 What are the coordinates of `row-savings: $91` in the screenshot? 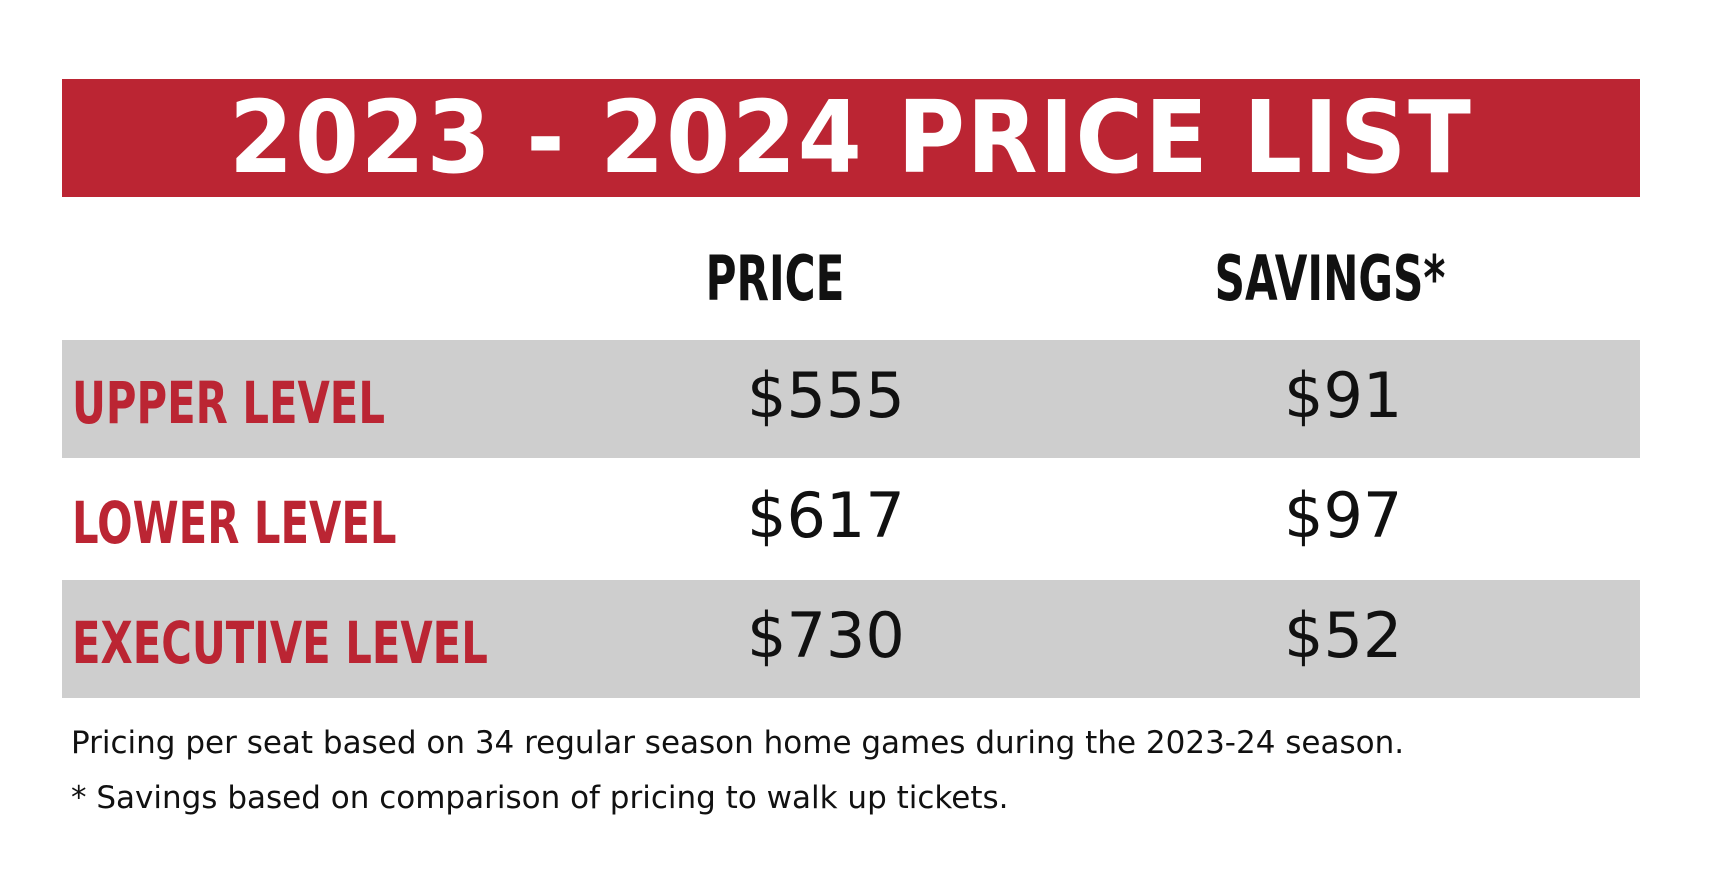 It's located at (1343, 395).